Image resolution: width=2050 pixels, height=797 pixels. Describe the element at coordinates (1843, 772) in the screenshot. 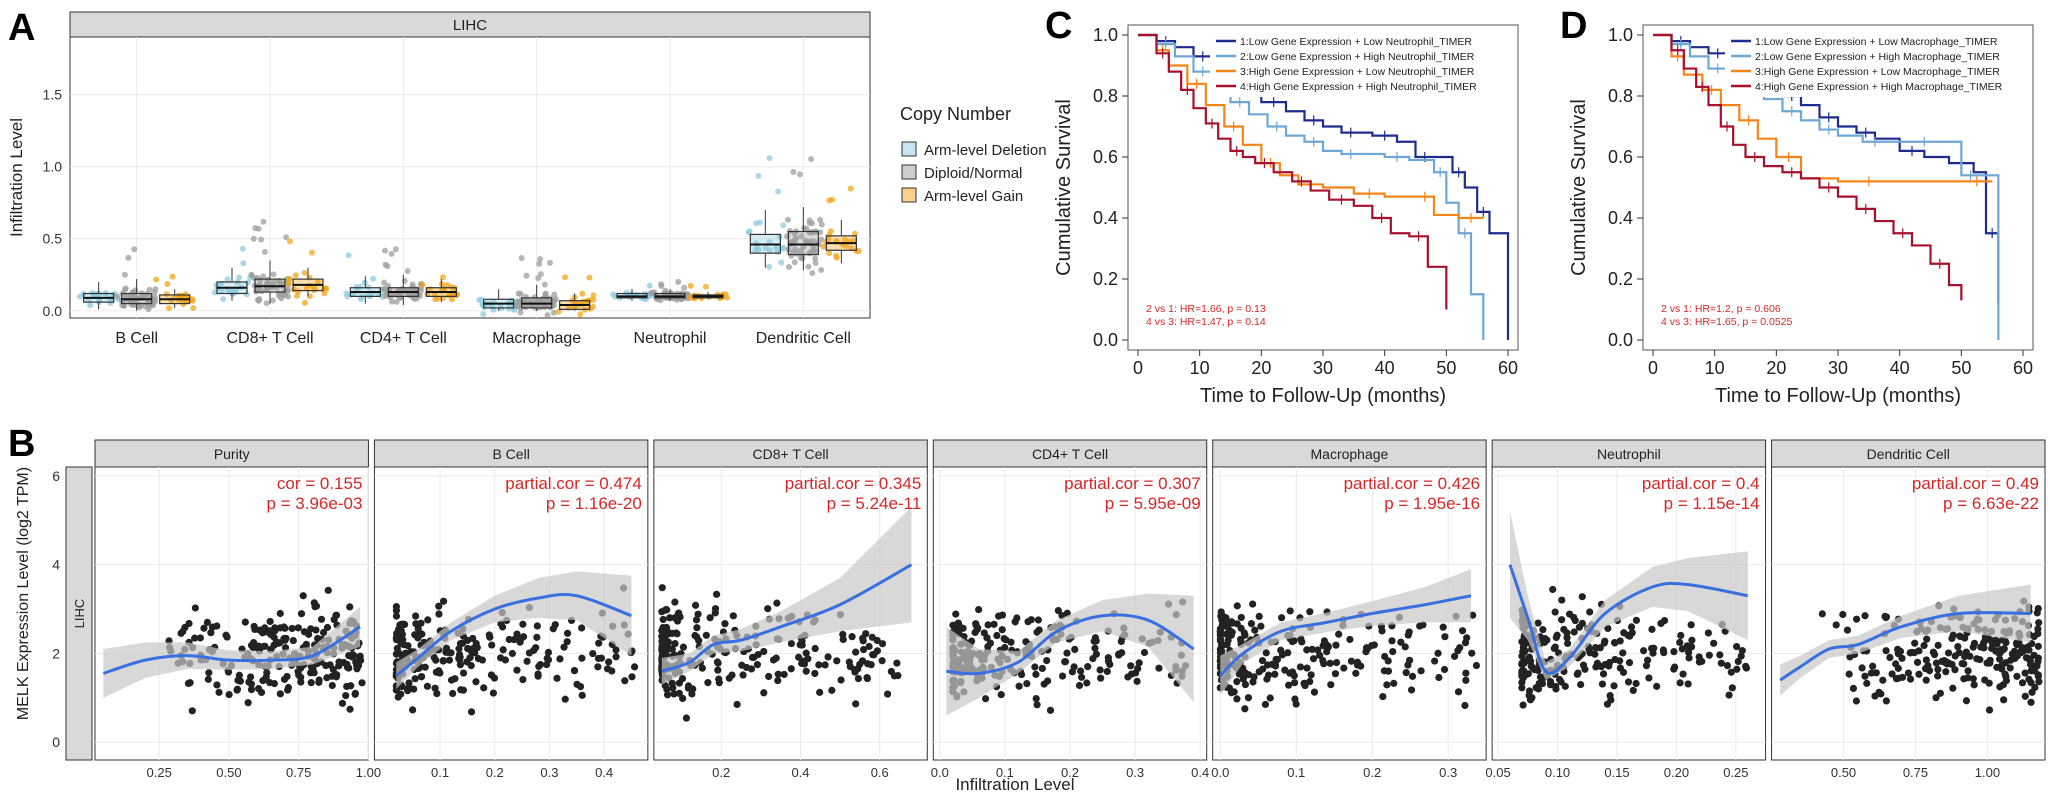

I see `x-tick-label: 0.50` at that location.